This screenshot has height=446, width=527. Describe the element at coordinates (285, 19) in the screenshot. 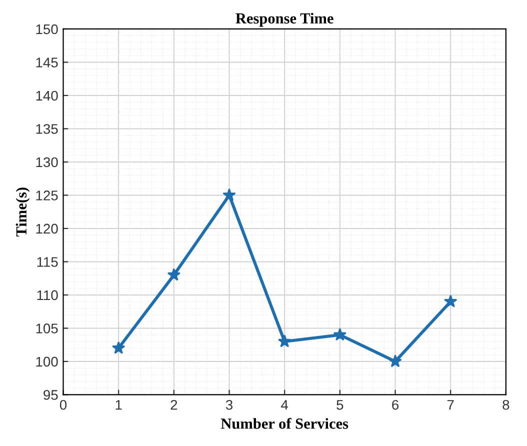

I see `chart-title: Response Time` at that location.